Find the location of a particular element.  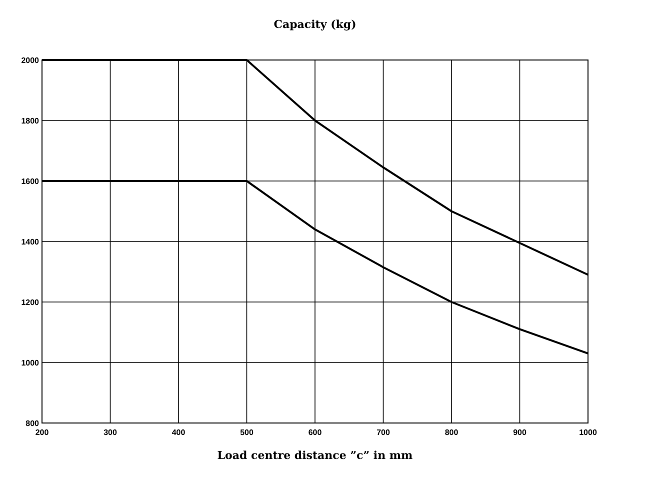

y-tick-label: 2000 is located at coordinates (30, 60).